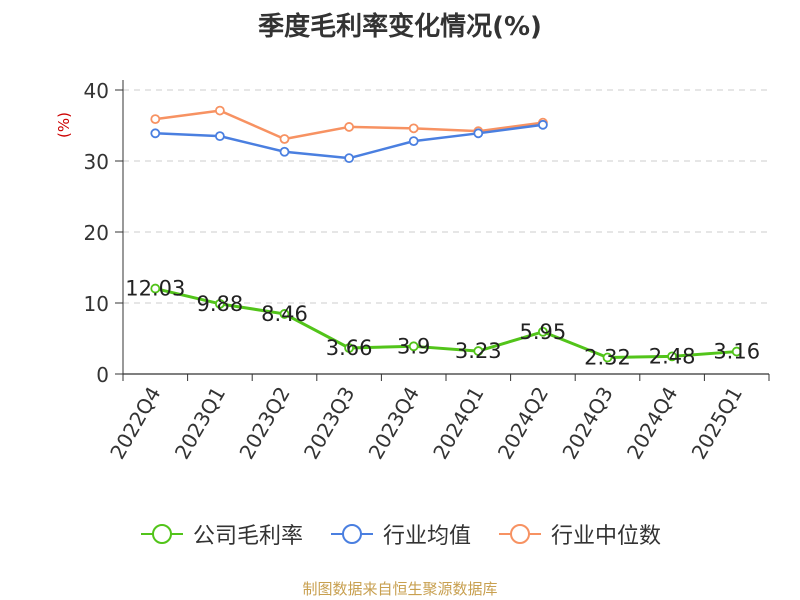  Describe the element at coordinates (458, 423) in the screenshot. I see `x-tick-label: 2024Q1` at that location.